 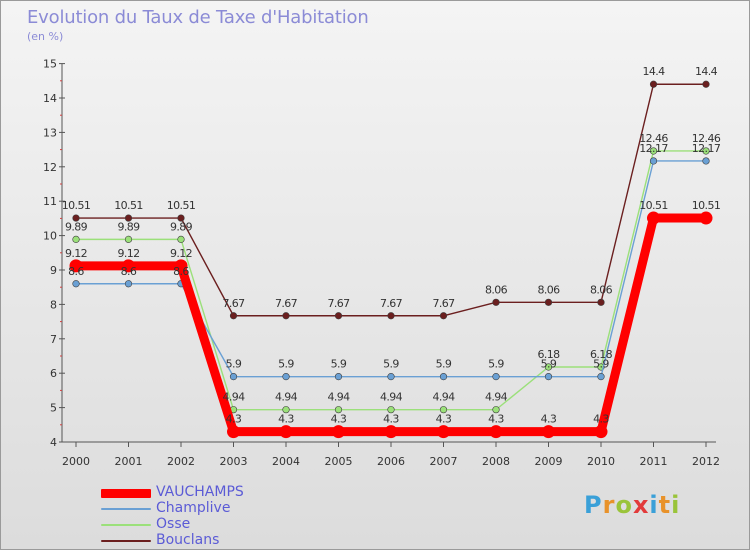 I want to click on x-tick-label: 2009, so click(x=549, y=461).